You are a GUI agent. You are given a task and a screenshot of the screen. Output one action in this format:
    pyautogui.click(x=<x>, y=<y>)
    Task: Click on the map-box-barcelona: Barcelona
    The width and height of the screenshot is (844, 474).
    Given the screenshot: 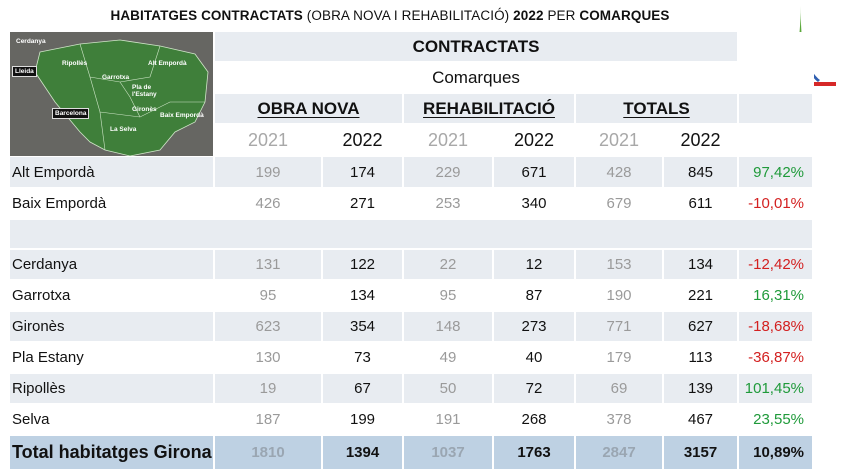 What is the action you would take?
    pyautogui.click(x=71, y=113)
    